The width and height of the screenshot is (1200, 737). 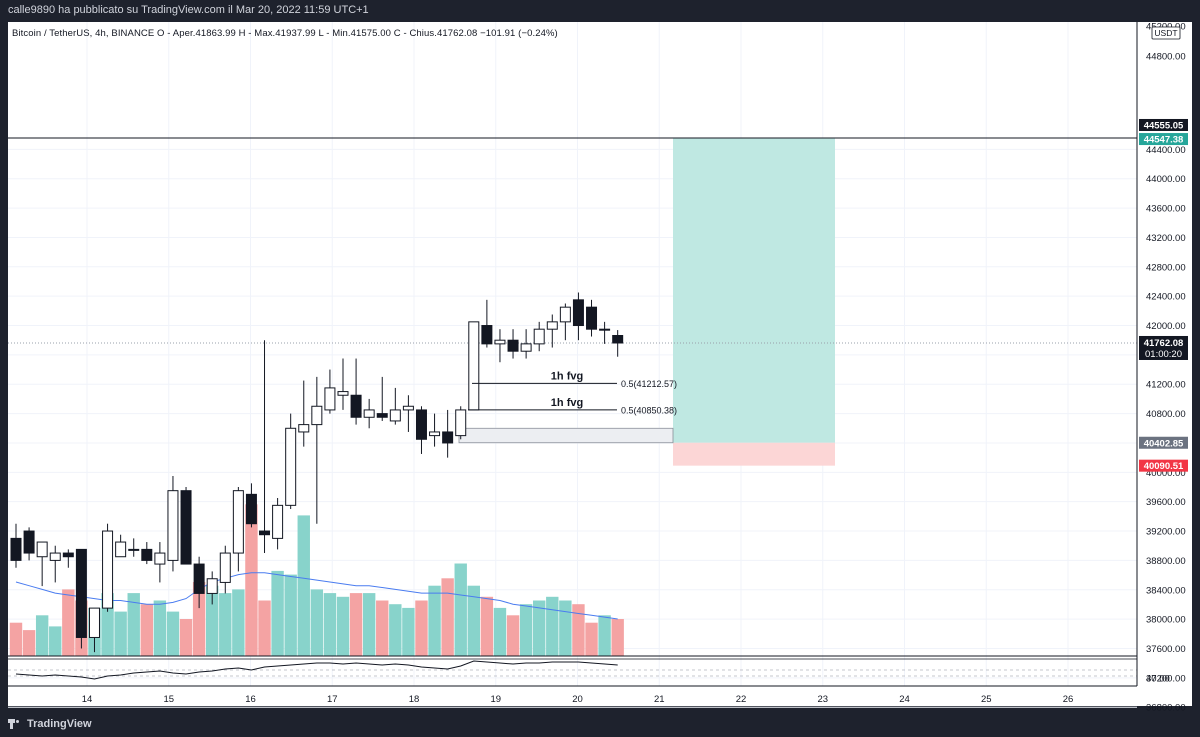 I want to click on price-tick-label: 39200.00, so click(x=1166, y=532).